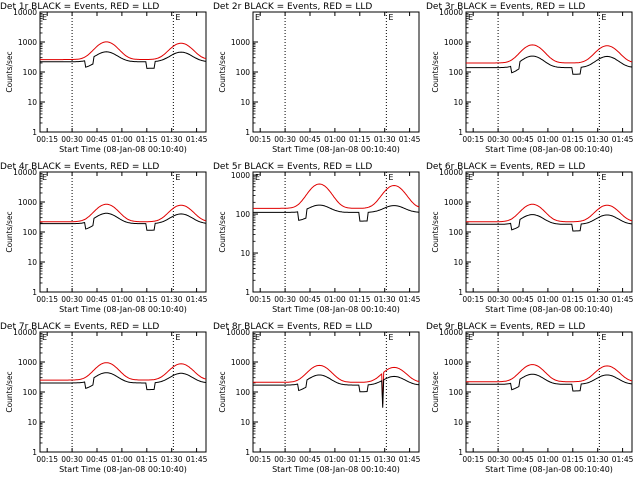 This screenshot has width=640, height=480. I want to click on panel-title: Det 1r BLACK = Events, RED = LLD, so click(79, 7).